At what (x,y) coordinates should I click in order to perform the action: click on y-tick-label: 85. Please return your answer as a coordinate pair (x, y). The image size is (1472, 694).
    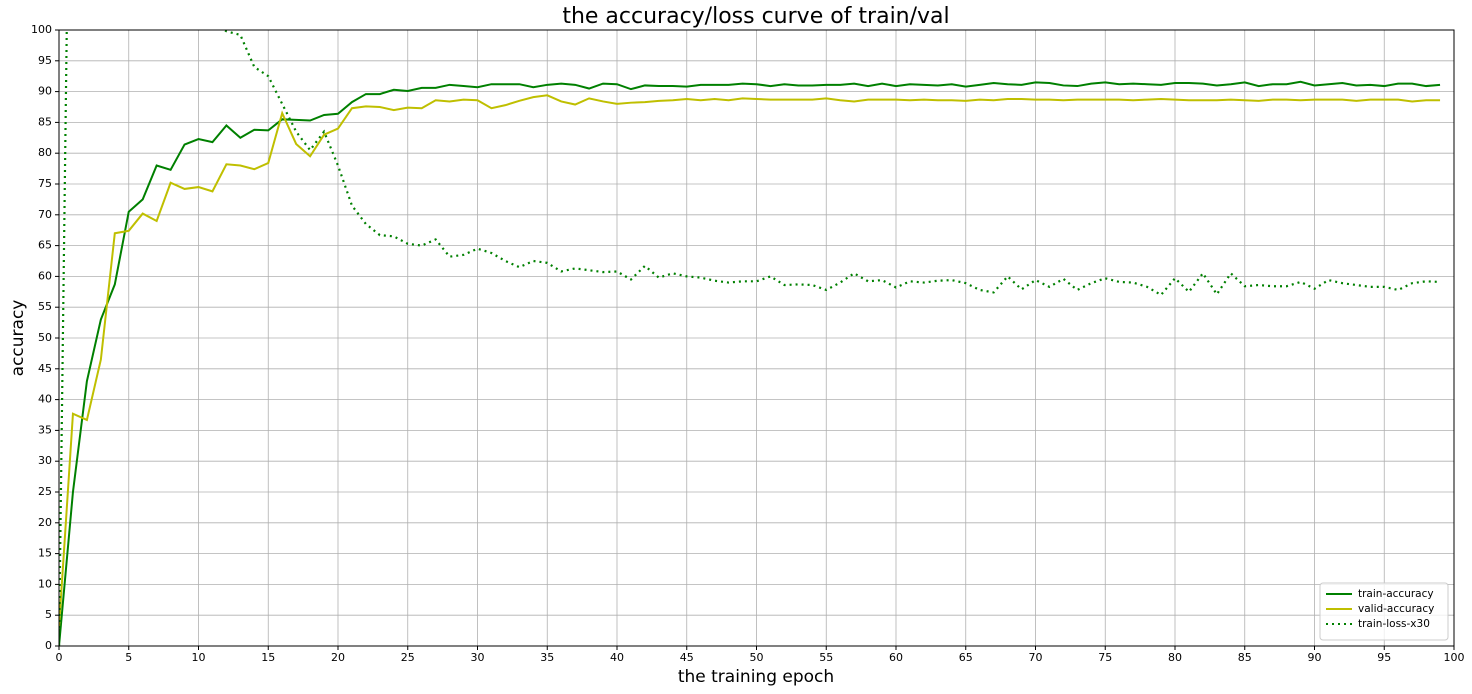
    Looking at the image, I should click on (45, 121).